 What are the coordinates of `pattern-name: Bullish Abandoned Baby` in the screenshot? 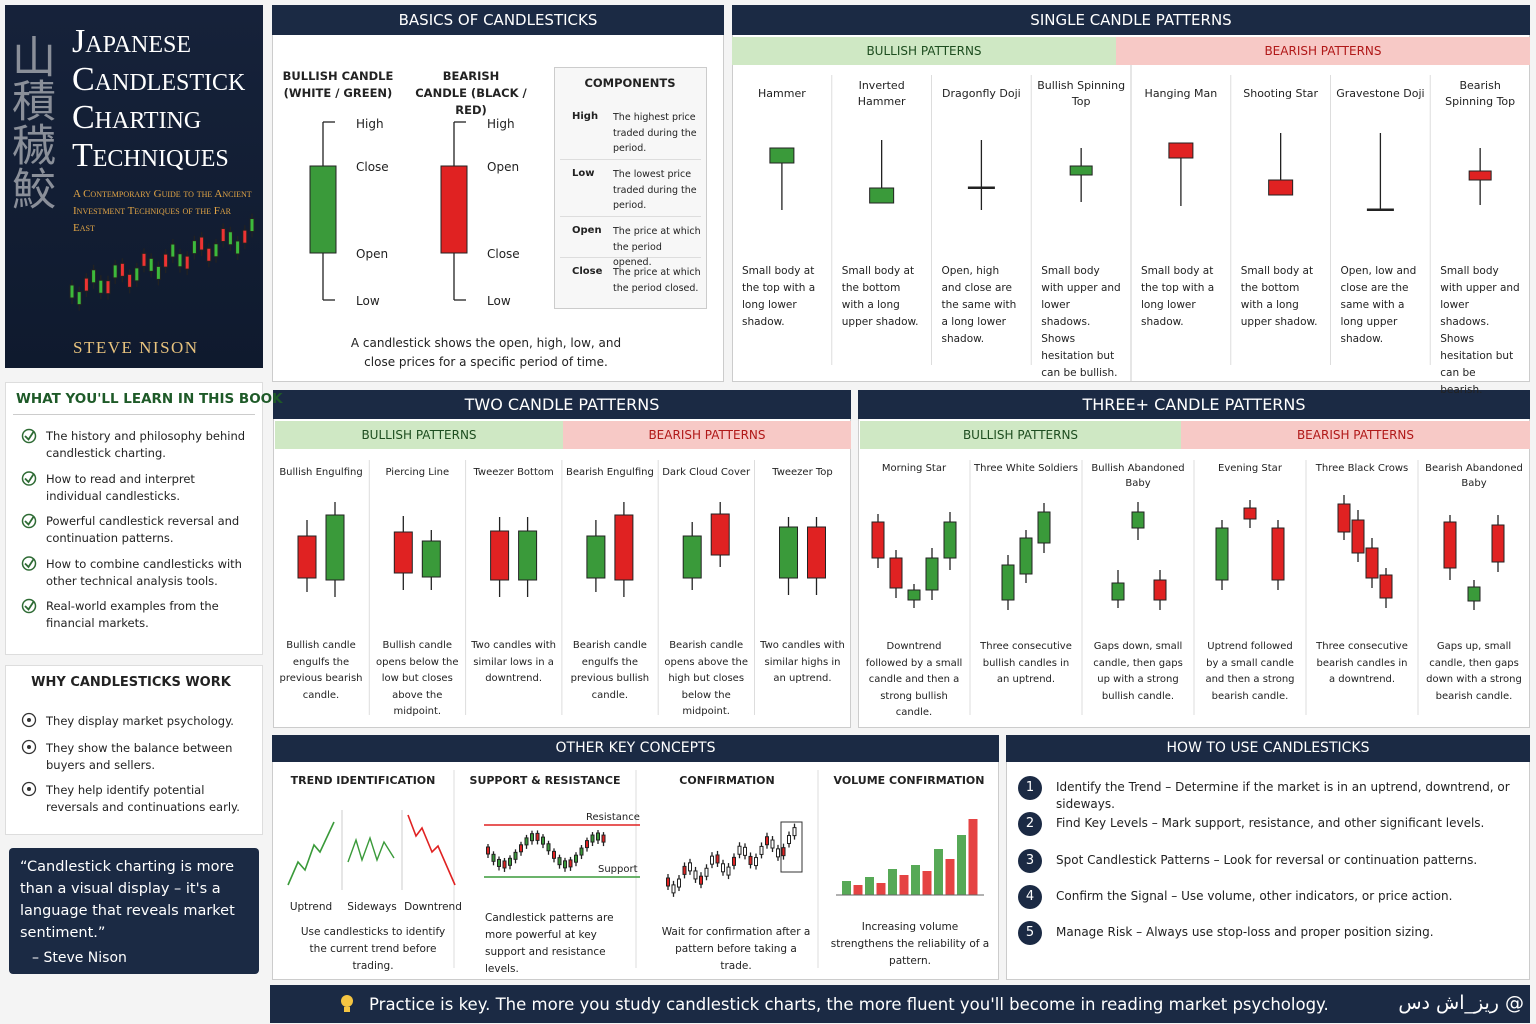 It's located at (1138, 476).